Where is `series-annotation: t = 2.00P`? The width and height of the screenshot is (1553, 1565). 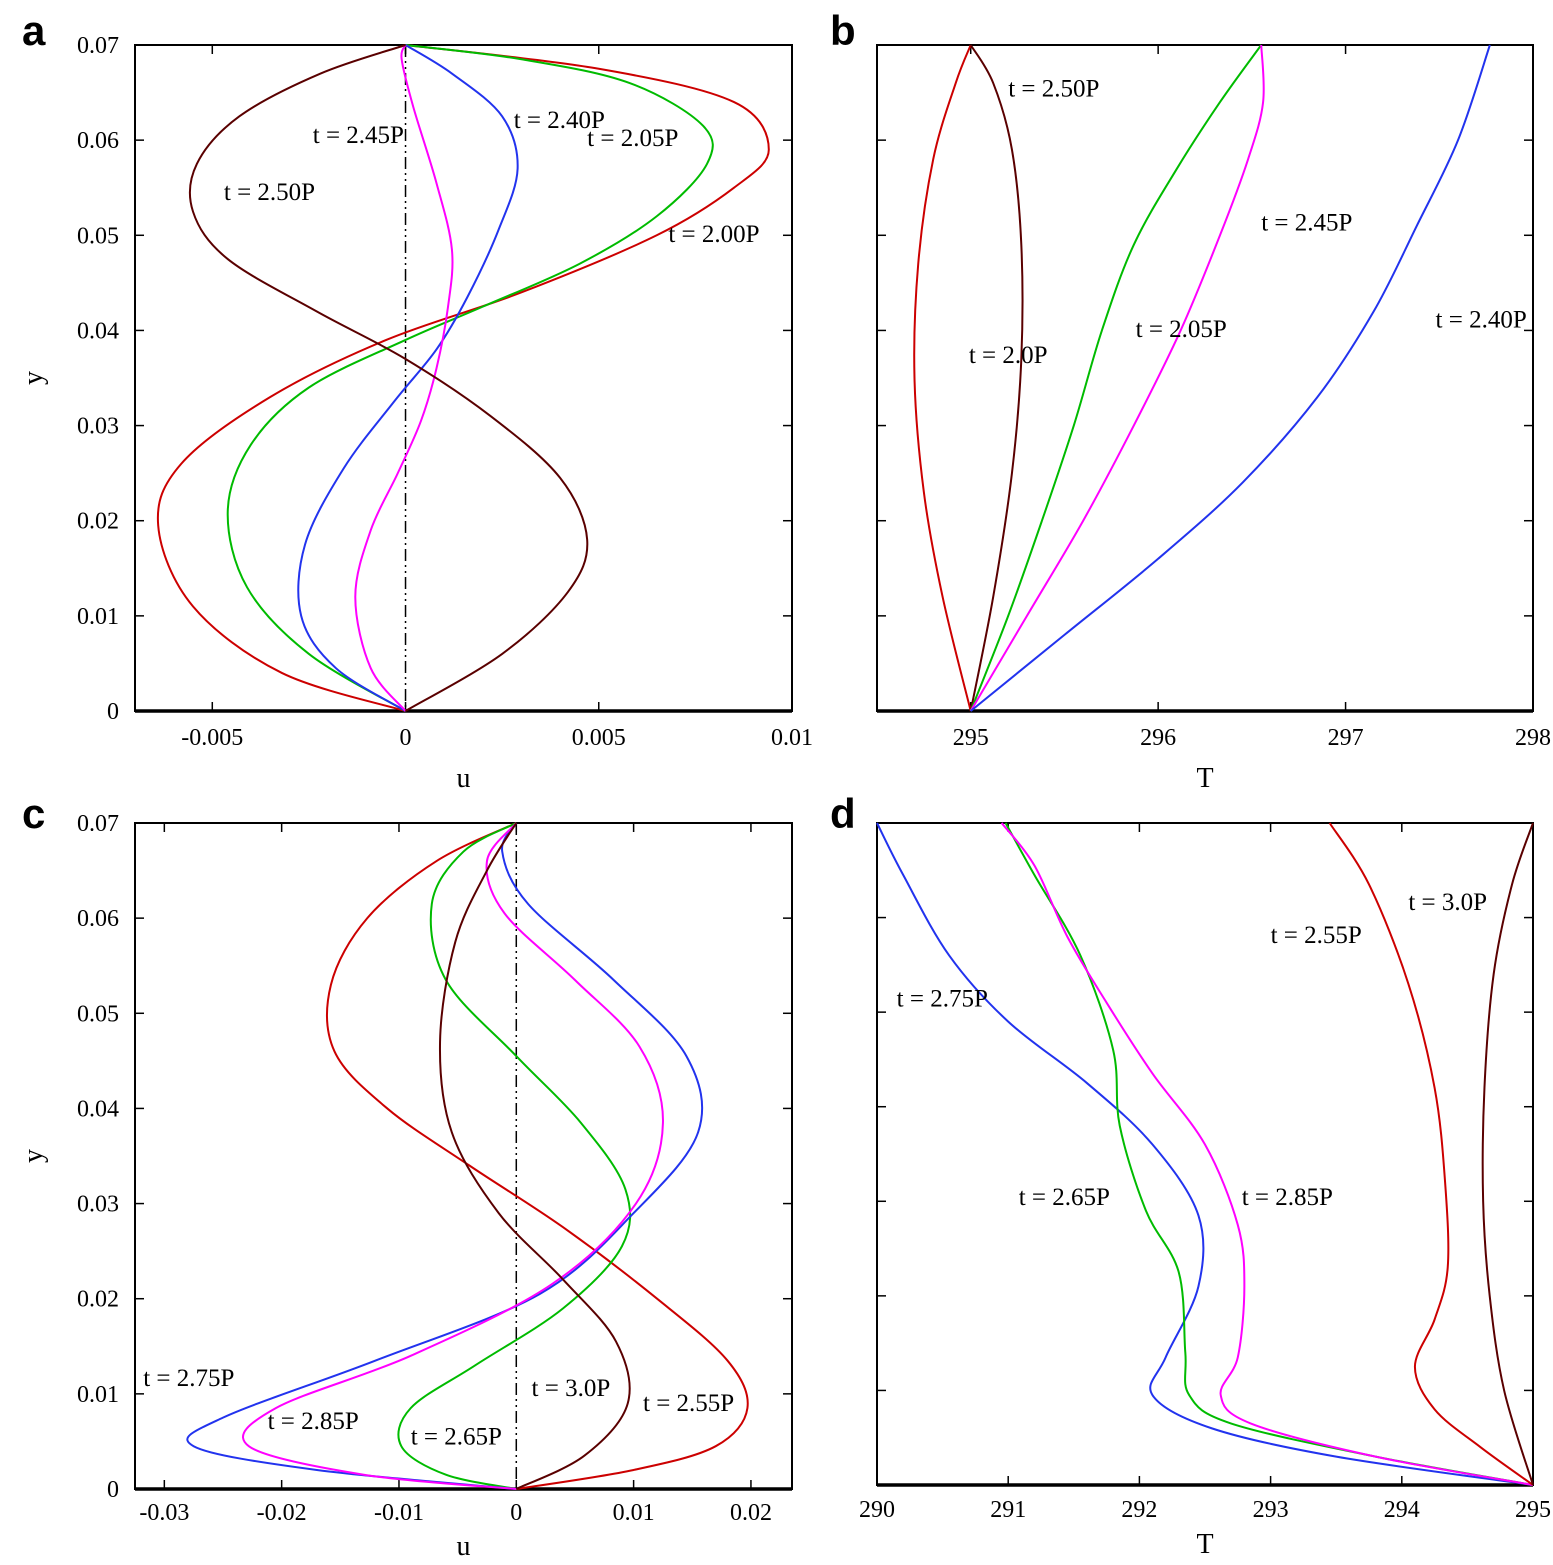 series-annotation: t = 2.00P is located at coordinates (713, 234).